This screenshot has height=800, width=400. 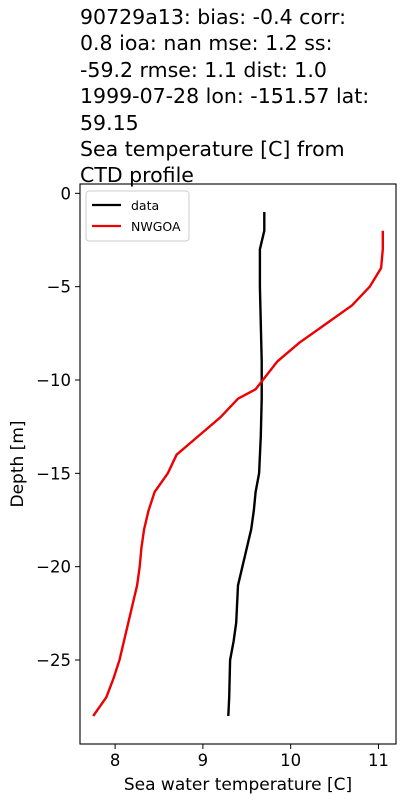 I want to click on legend-box, so click(x=137, y=216).